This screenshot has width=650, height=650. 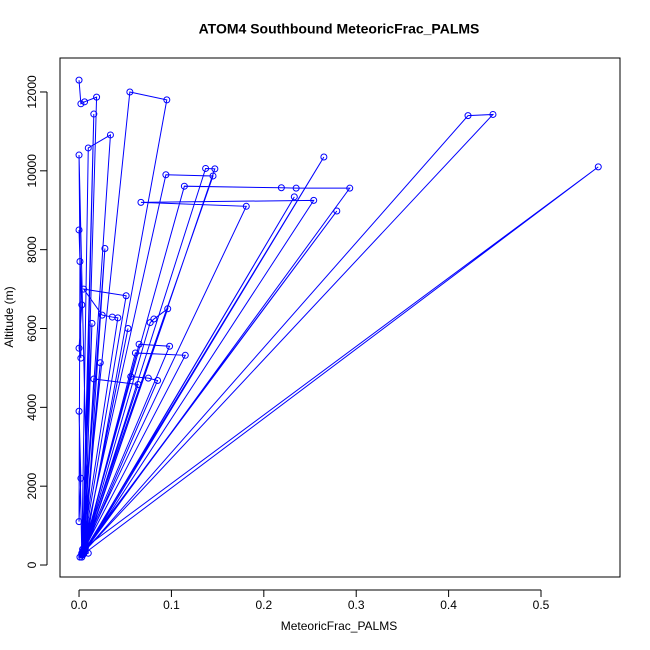 I want to click on x-tick-label: 0.4, so click(x=448, y=605).